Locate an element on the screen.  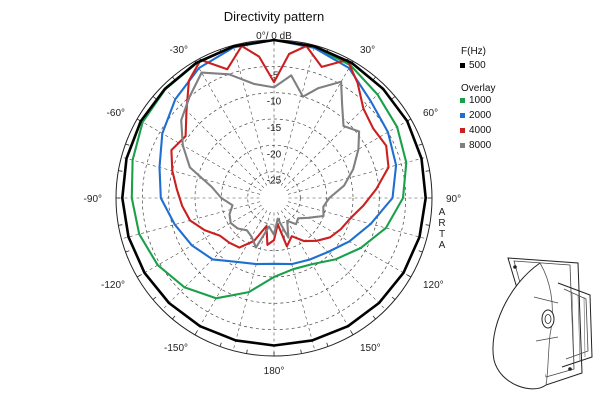
angle-label: -150° is located at coordinates (176, 348).